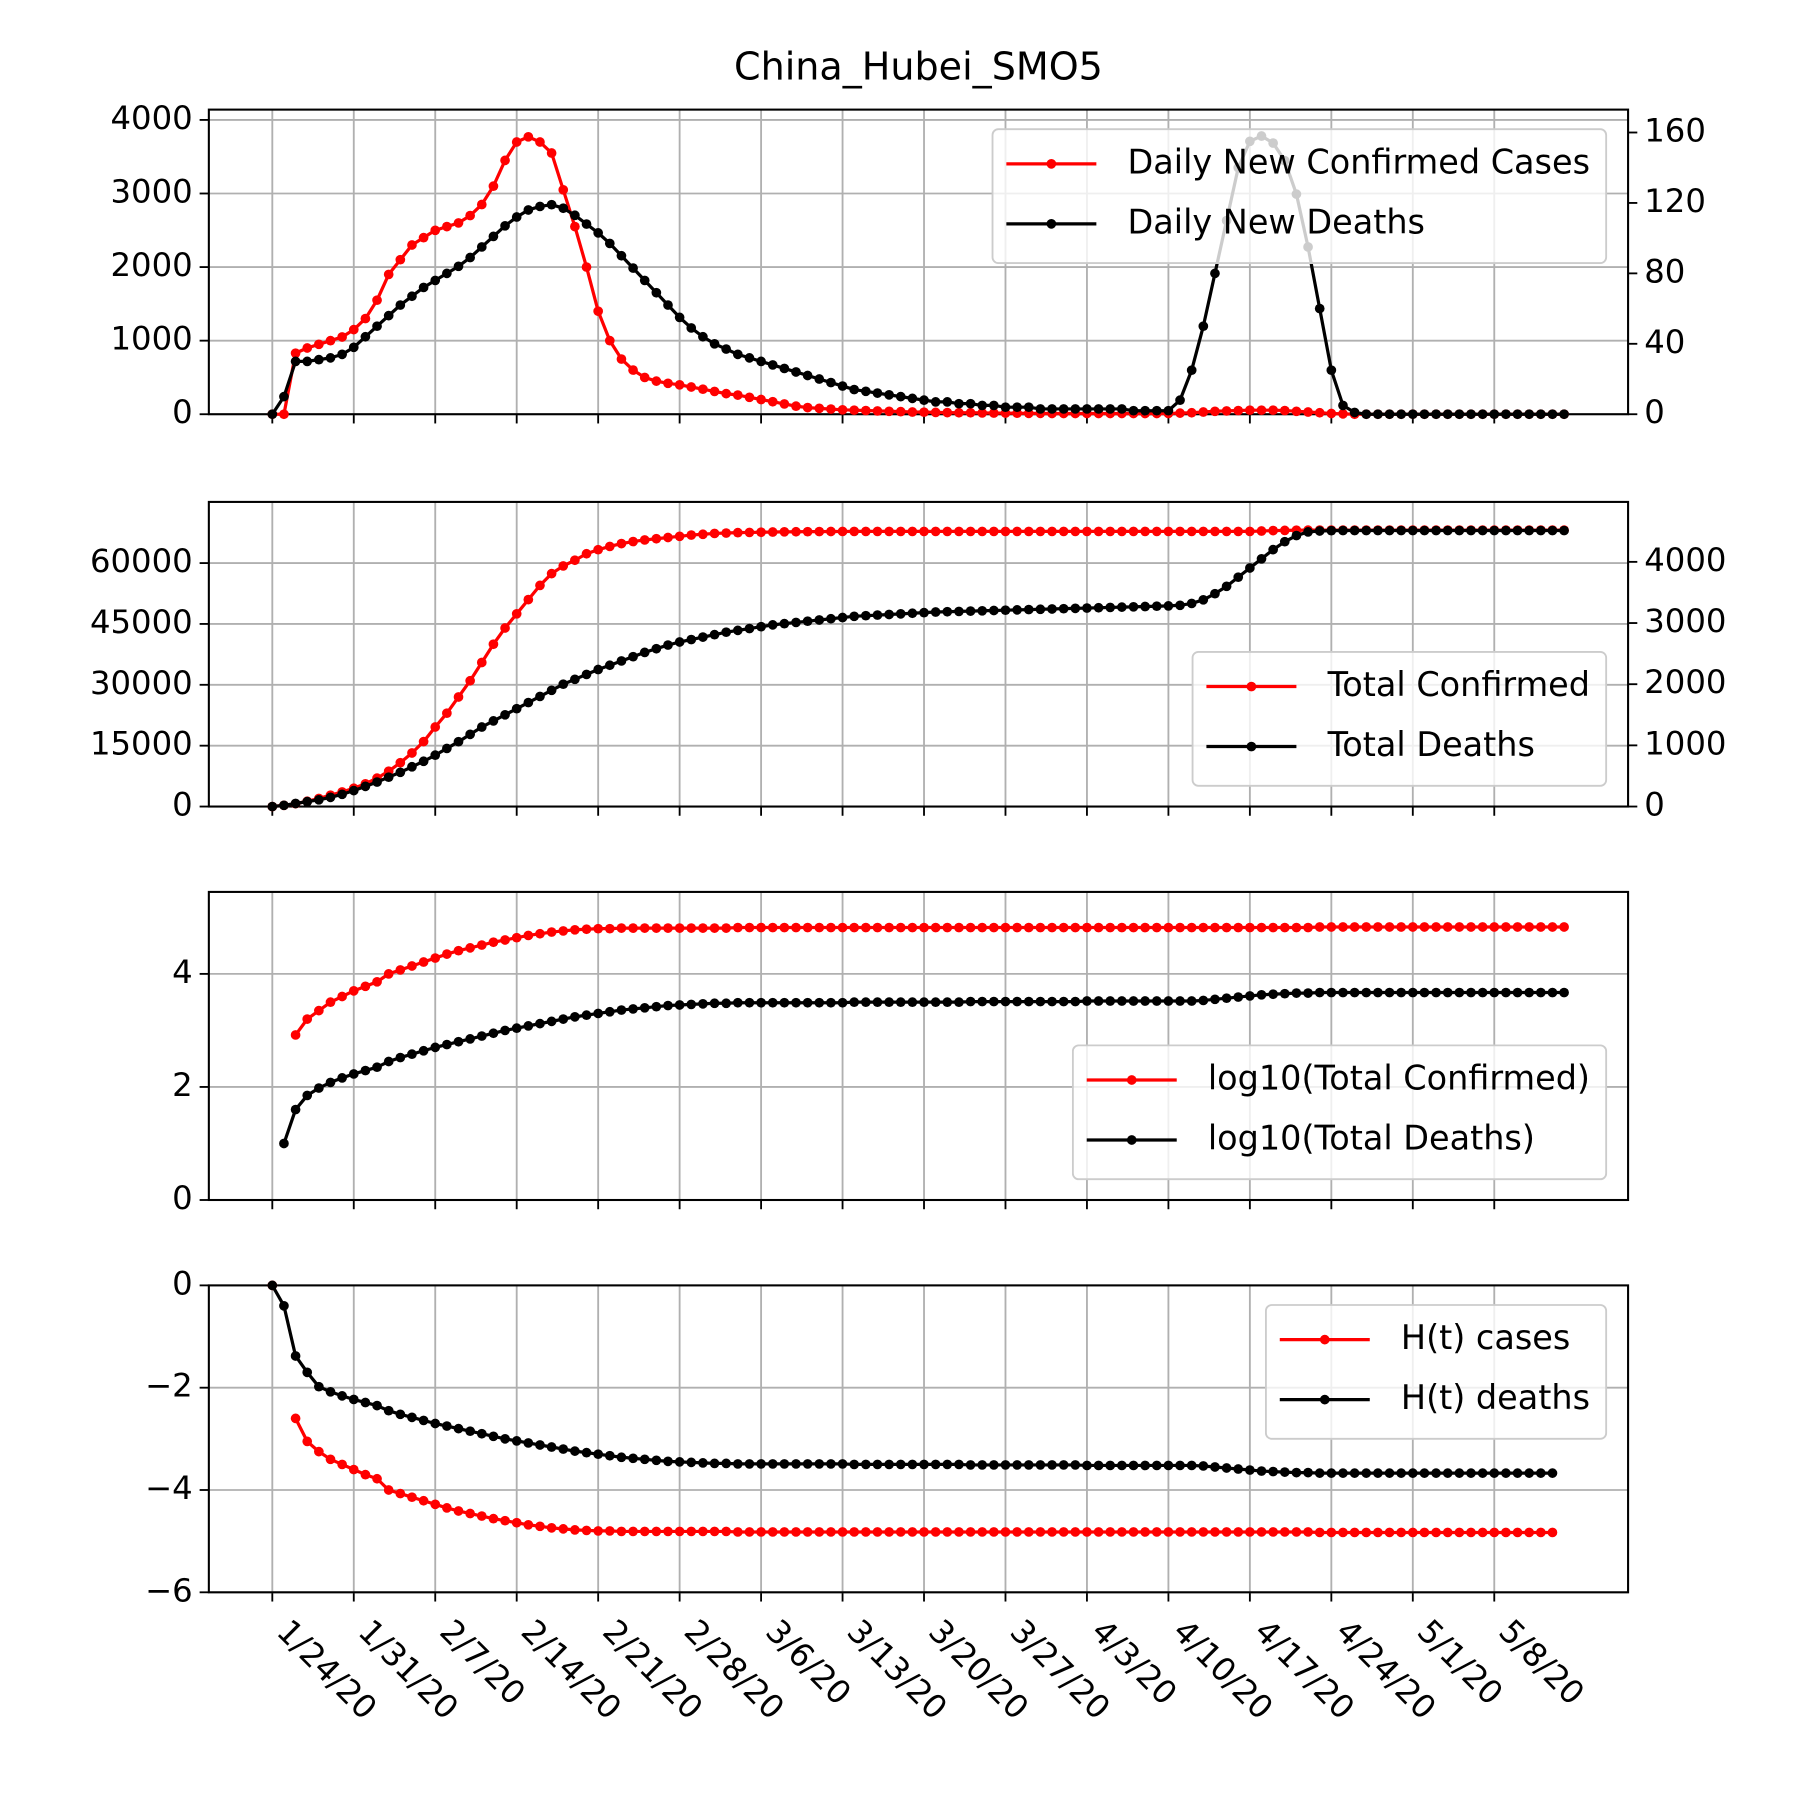 The height and width of the screenshot is (1800, 1800). Describe the element at coordinates (1431, 744) in the screenshot. I see `legend-label: Total Deaths` at that location.